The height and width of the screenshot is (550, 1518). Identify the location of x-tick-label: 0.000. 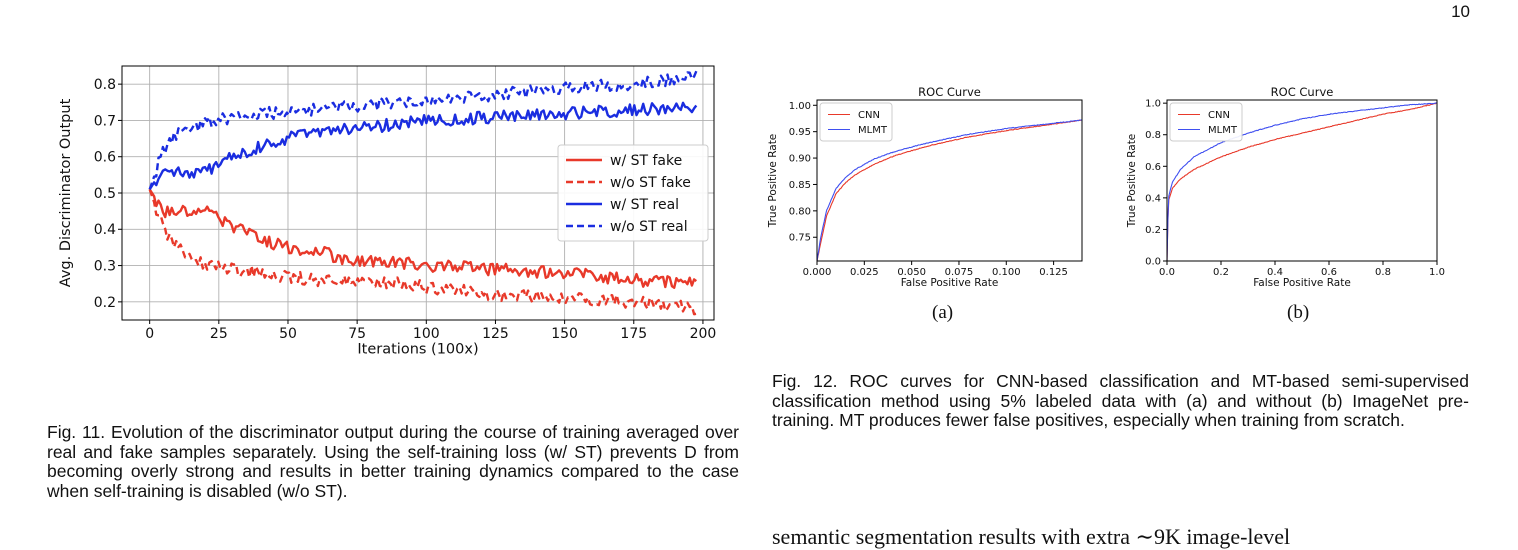
(817, 272).